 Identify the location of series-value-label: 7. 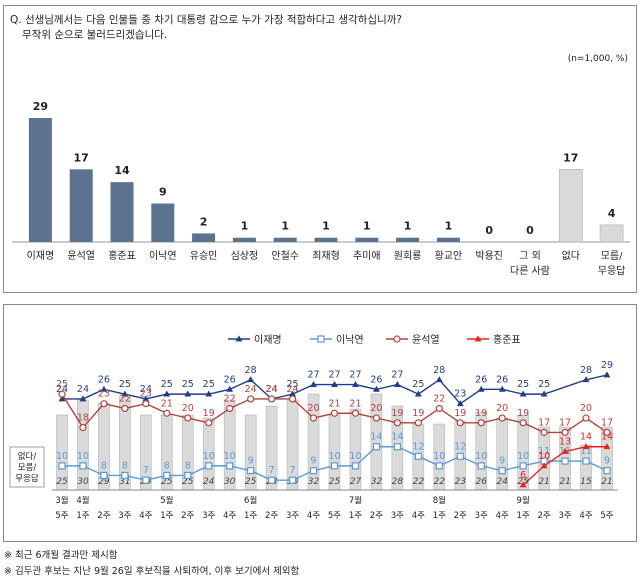
(272, 470).